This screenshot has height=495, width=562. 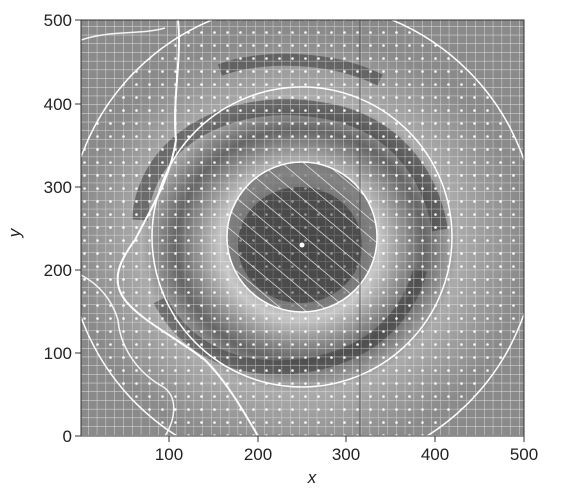 I want to click on y-tick-label: 300, so click(x=58, y=187).